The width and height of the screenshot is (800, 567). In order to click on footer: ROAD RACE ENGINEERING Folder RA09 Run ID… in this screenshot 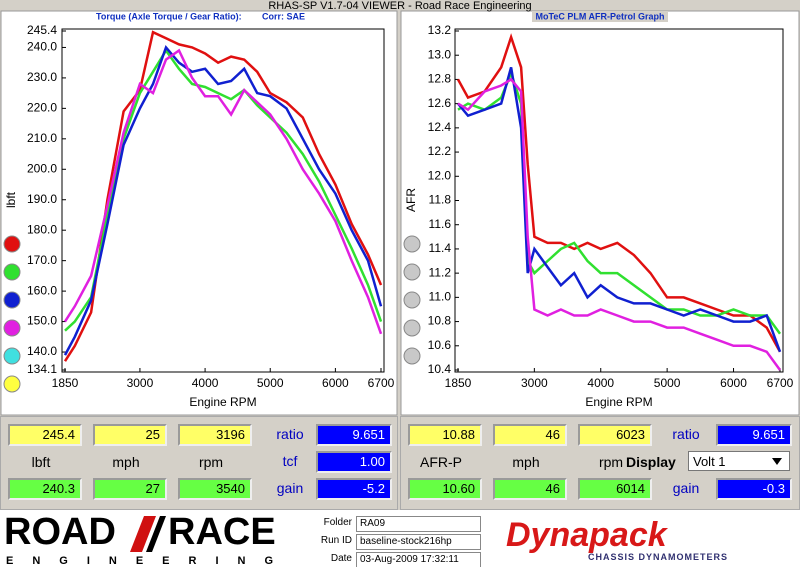, I will do `click(400, 538)`.